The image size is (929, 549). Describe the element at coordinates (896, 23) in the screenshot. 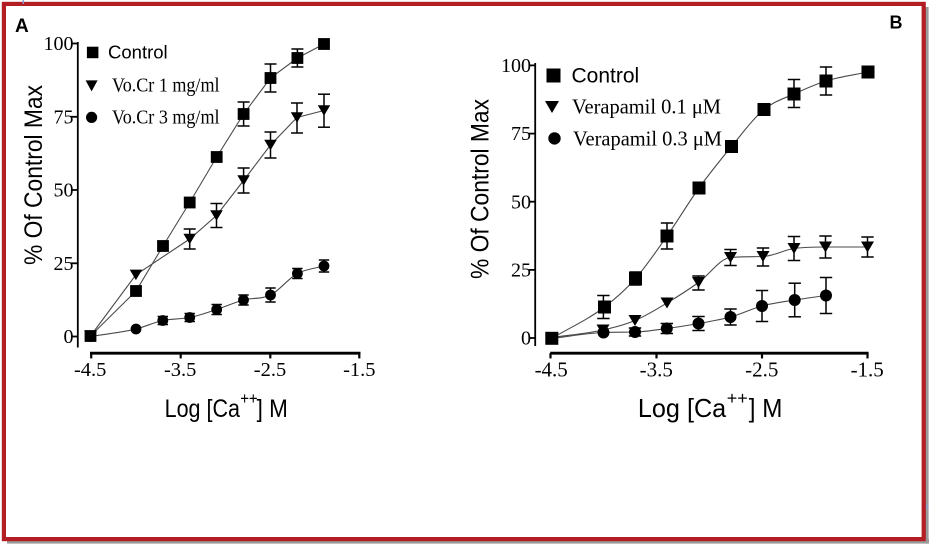

I see `svg-text: B` at that location.